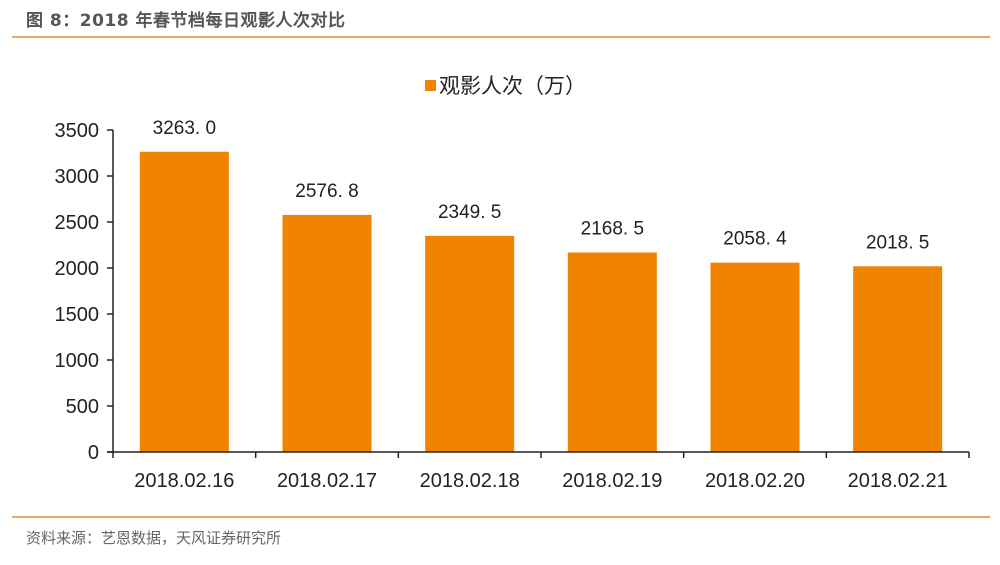 The width and height of the screenshot is (1000, 565). I want to click on y-tick-label: 1000, so click(77, 361).